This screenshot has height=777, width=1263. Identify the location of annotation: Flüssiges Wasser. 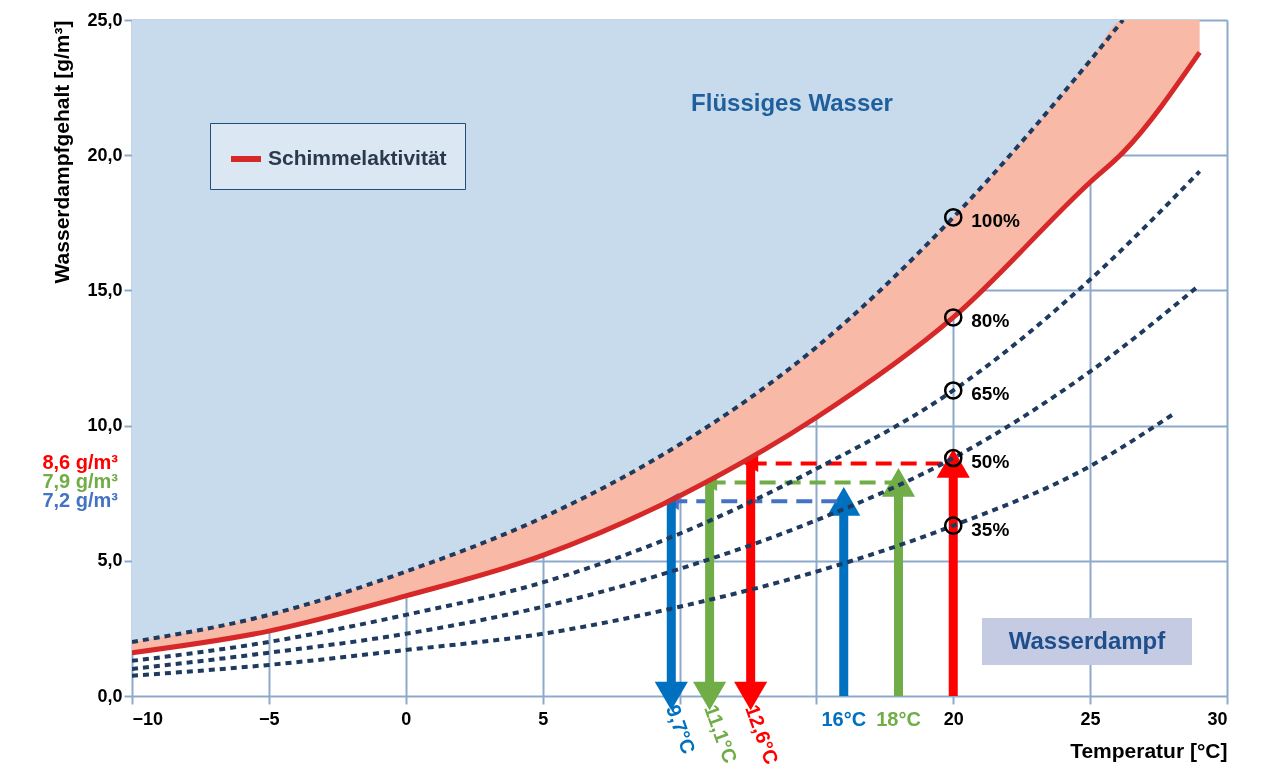
(792, 102).